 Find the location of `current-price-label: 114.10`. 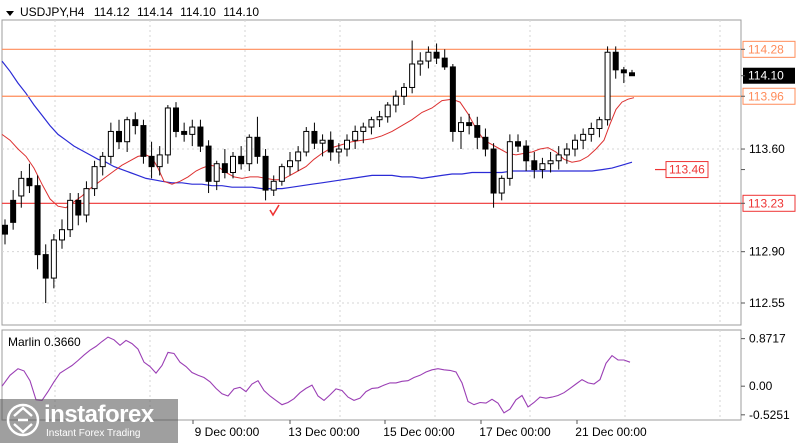

current-price-label: 114.10 is located at coordinates (766, 76).